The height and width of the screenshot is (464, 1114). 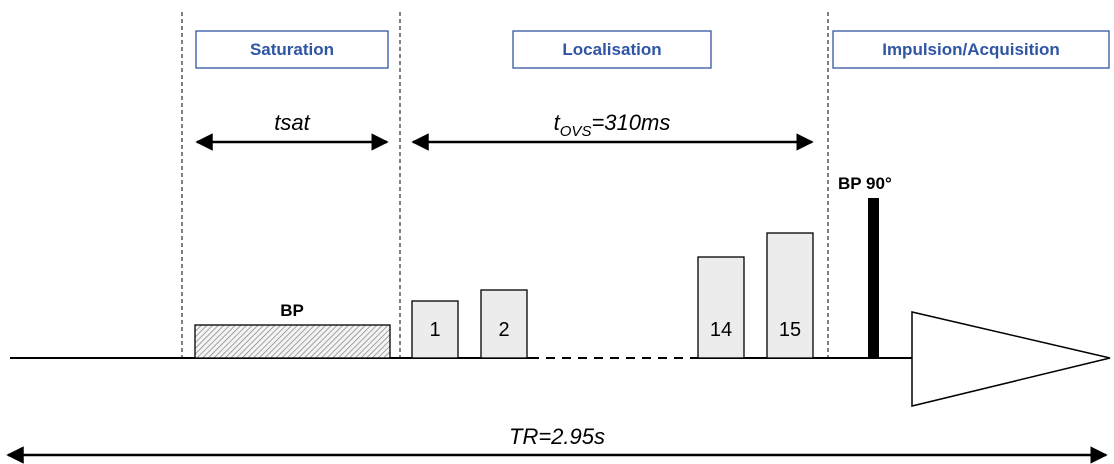 I want to click on ovs-pulse-1-label: 1, so click(x=434, y=330).